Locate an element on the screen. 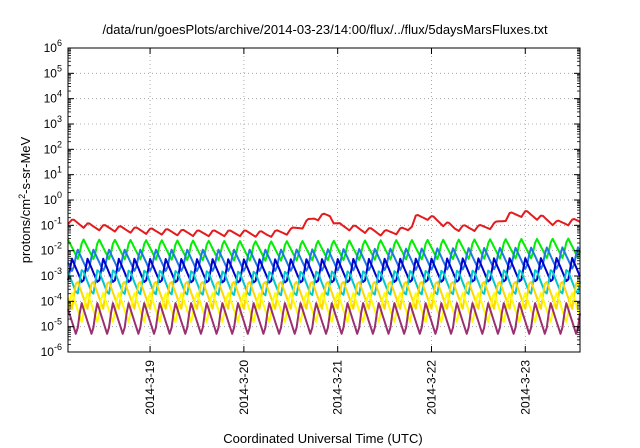  y-tick-label: 10² is located at coordinates (53, 147).